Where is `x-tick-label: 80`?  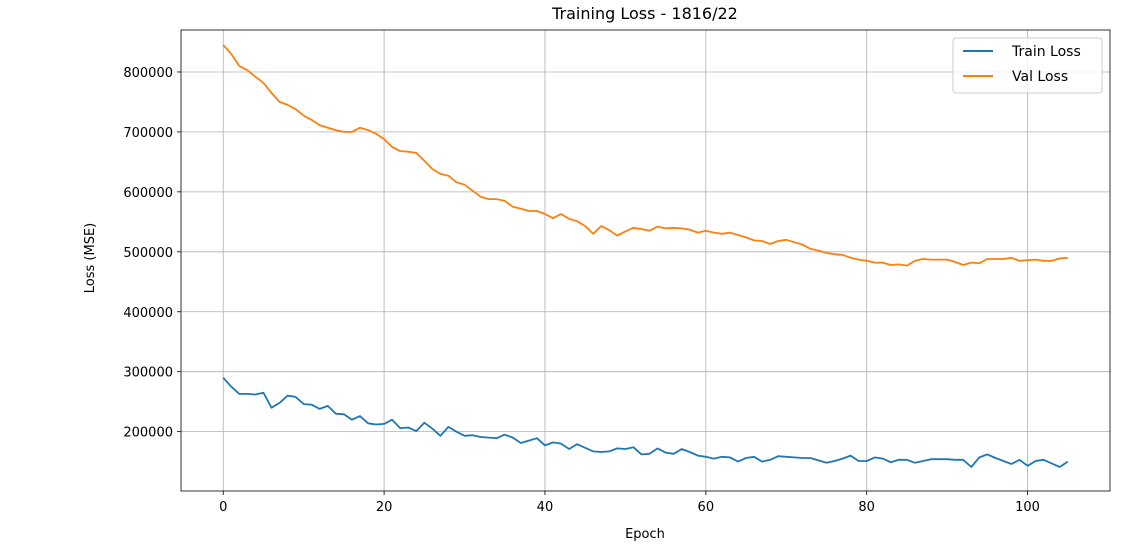
x-tick-label: 80 is located at coordinates (866, 507).